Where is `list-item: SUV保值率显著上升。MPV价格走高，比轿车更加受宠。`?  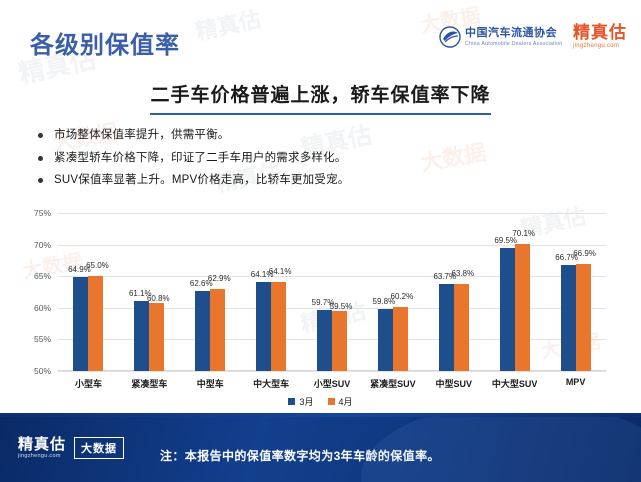
list-item: SUV保值率显著上升。MPV价格走高，比轿车更加受宠。 is located at coordinates (318, 181).